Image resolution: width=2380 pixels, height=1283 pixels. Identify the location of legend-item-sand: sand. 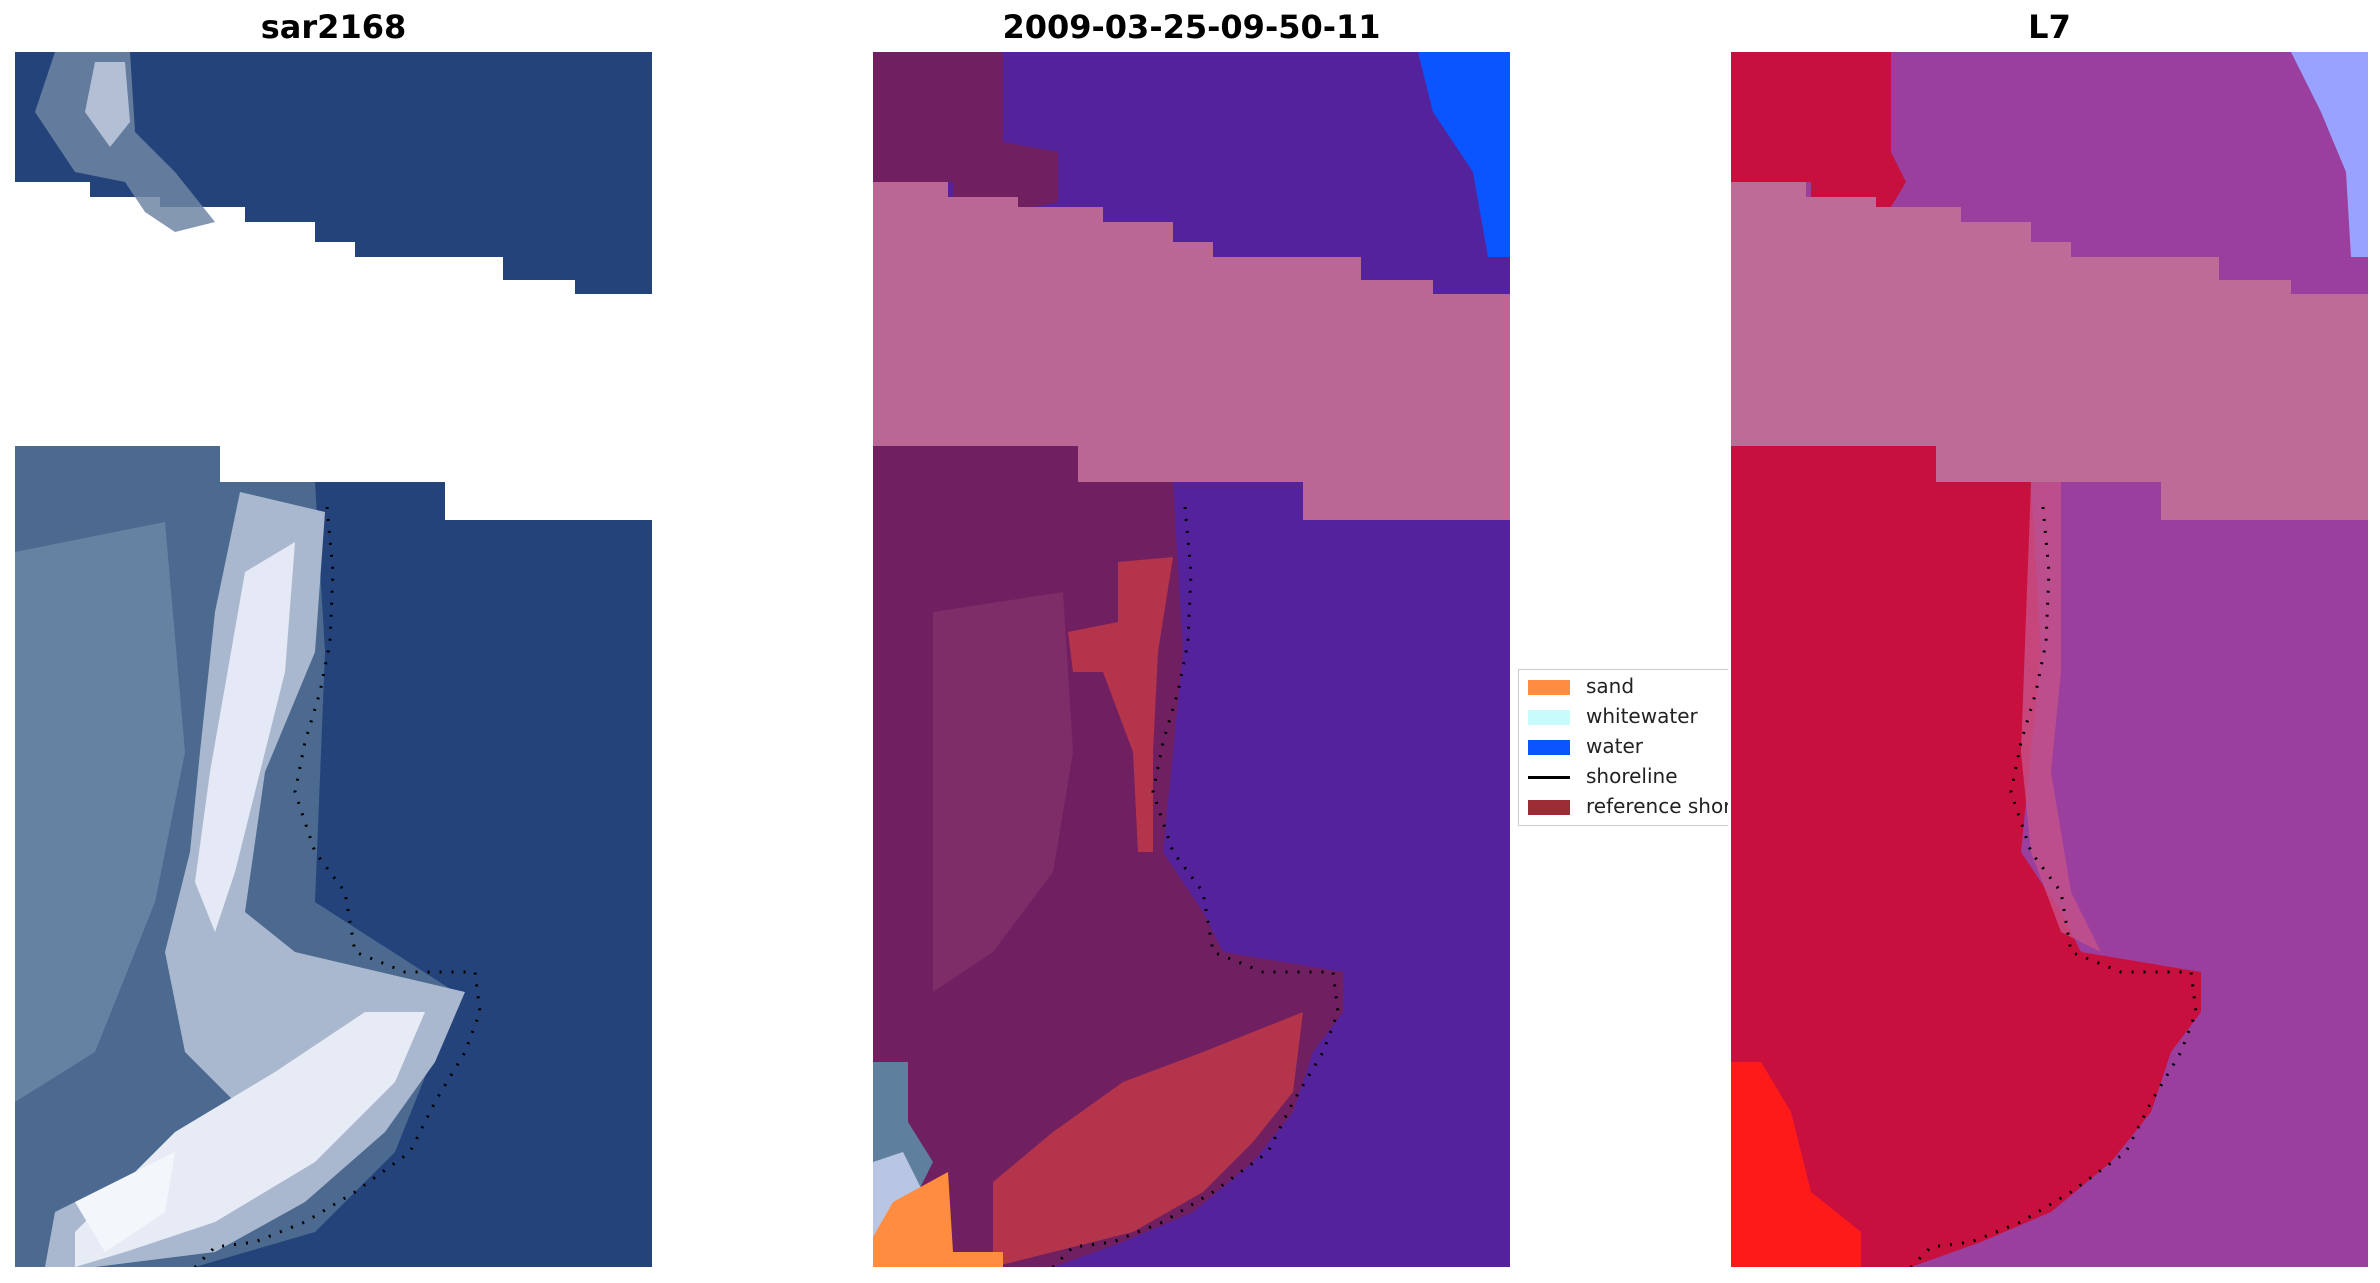
(1623, 686).